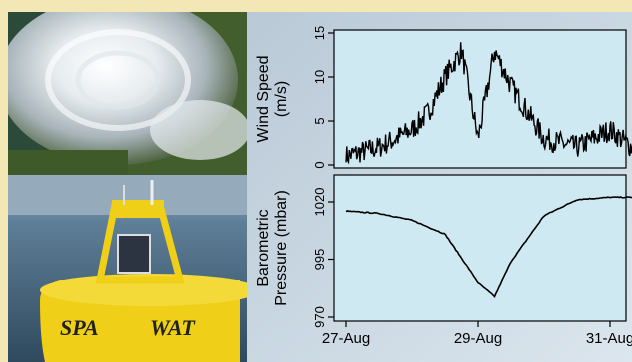 This screenshot has height=362, width=632. Describe the element at coordinates (319, 120) in the screenshot. I see `wind-ytick-label-1: 5` at that location.